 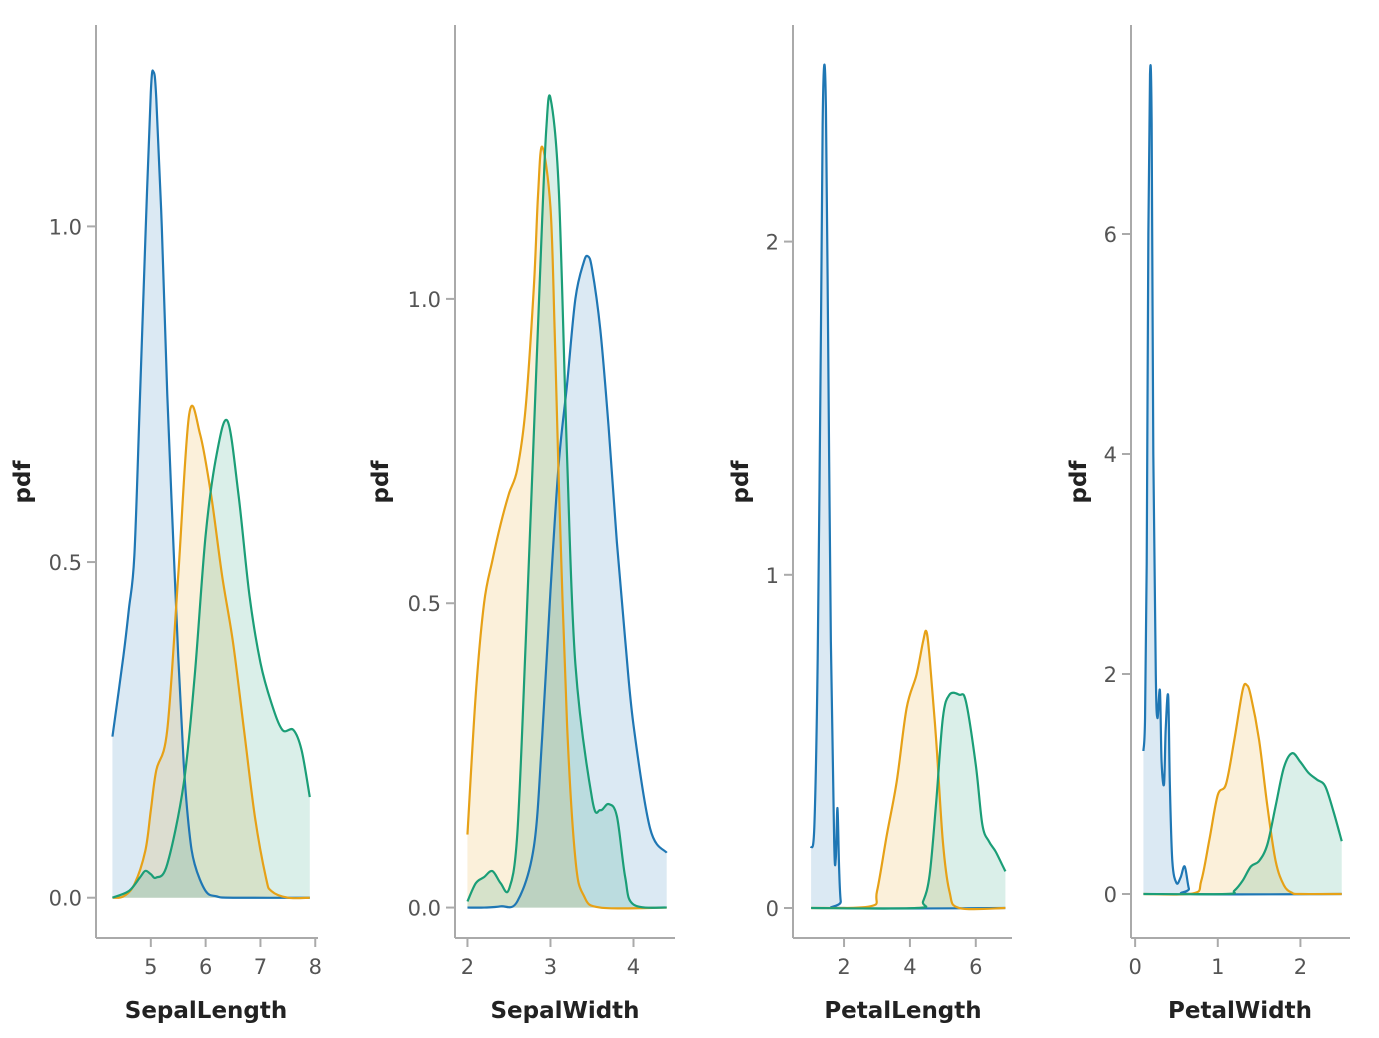 What do you see at coordinates (550, 967) in the screenshot?
I see `x-tick-label: 3` at bounding box center [550, 967].